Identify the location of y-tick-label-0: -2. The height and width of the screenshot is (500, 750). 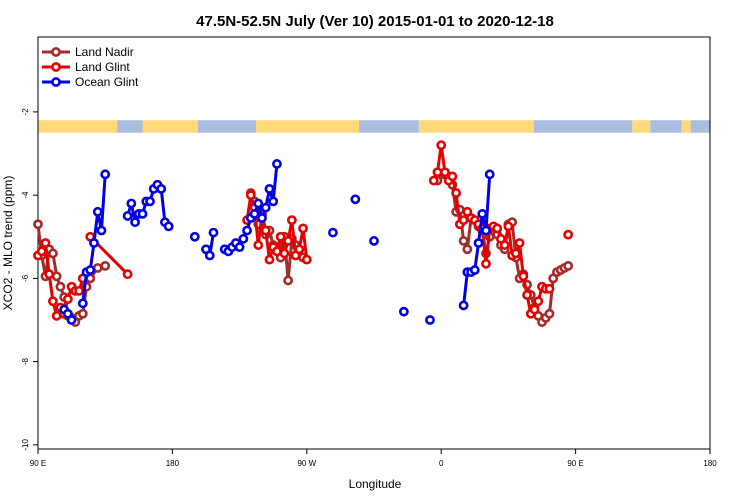
(25, 112).